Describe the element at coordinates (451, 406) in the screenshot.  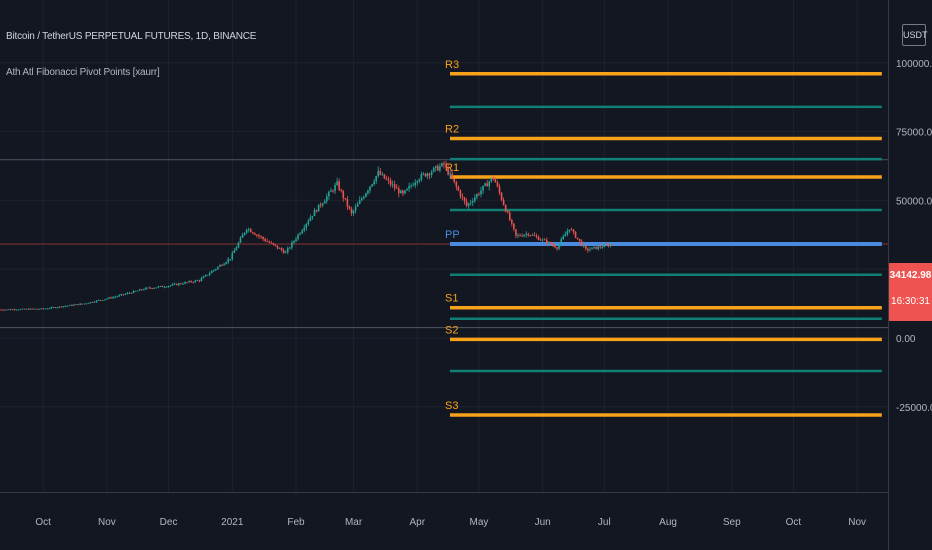
I see `pivot-label-s3: S3` at that location.